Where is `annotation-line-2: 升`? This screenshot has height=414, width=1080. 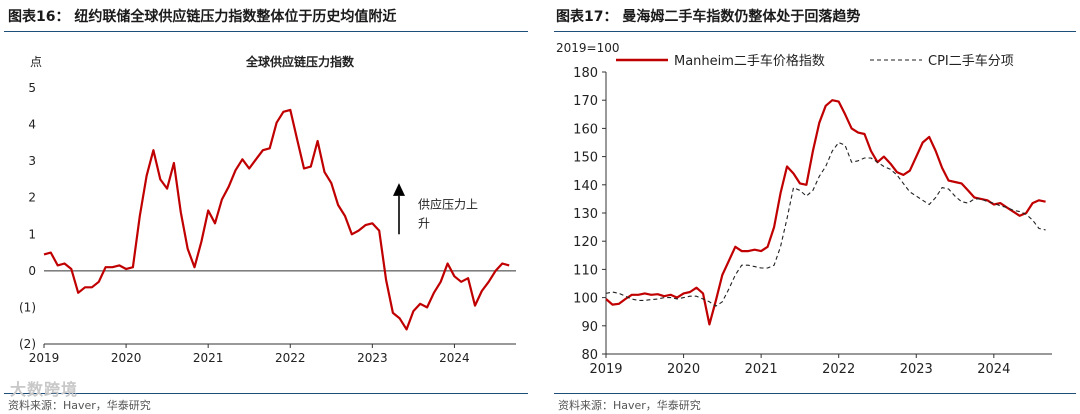
annotation-line-2: 升 is located at coordinates (424, 224).